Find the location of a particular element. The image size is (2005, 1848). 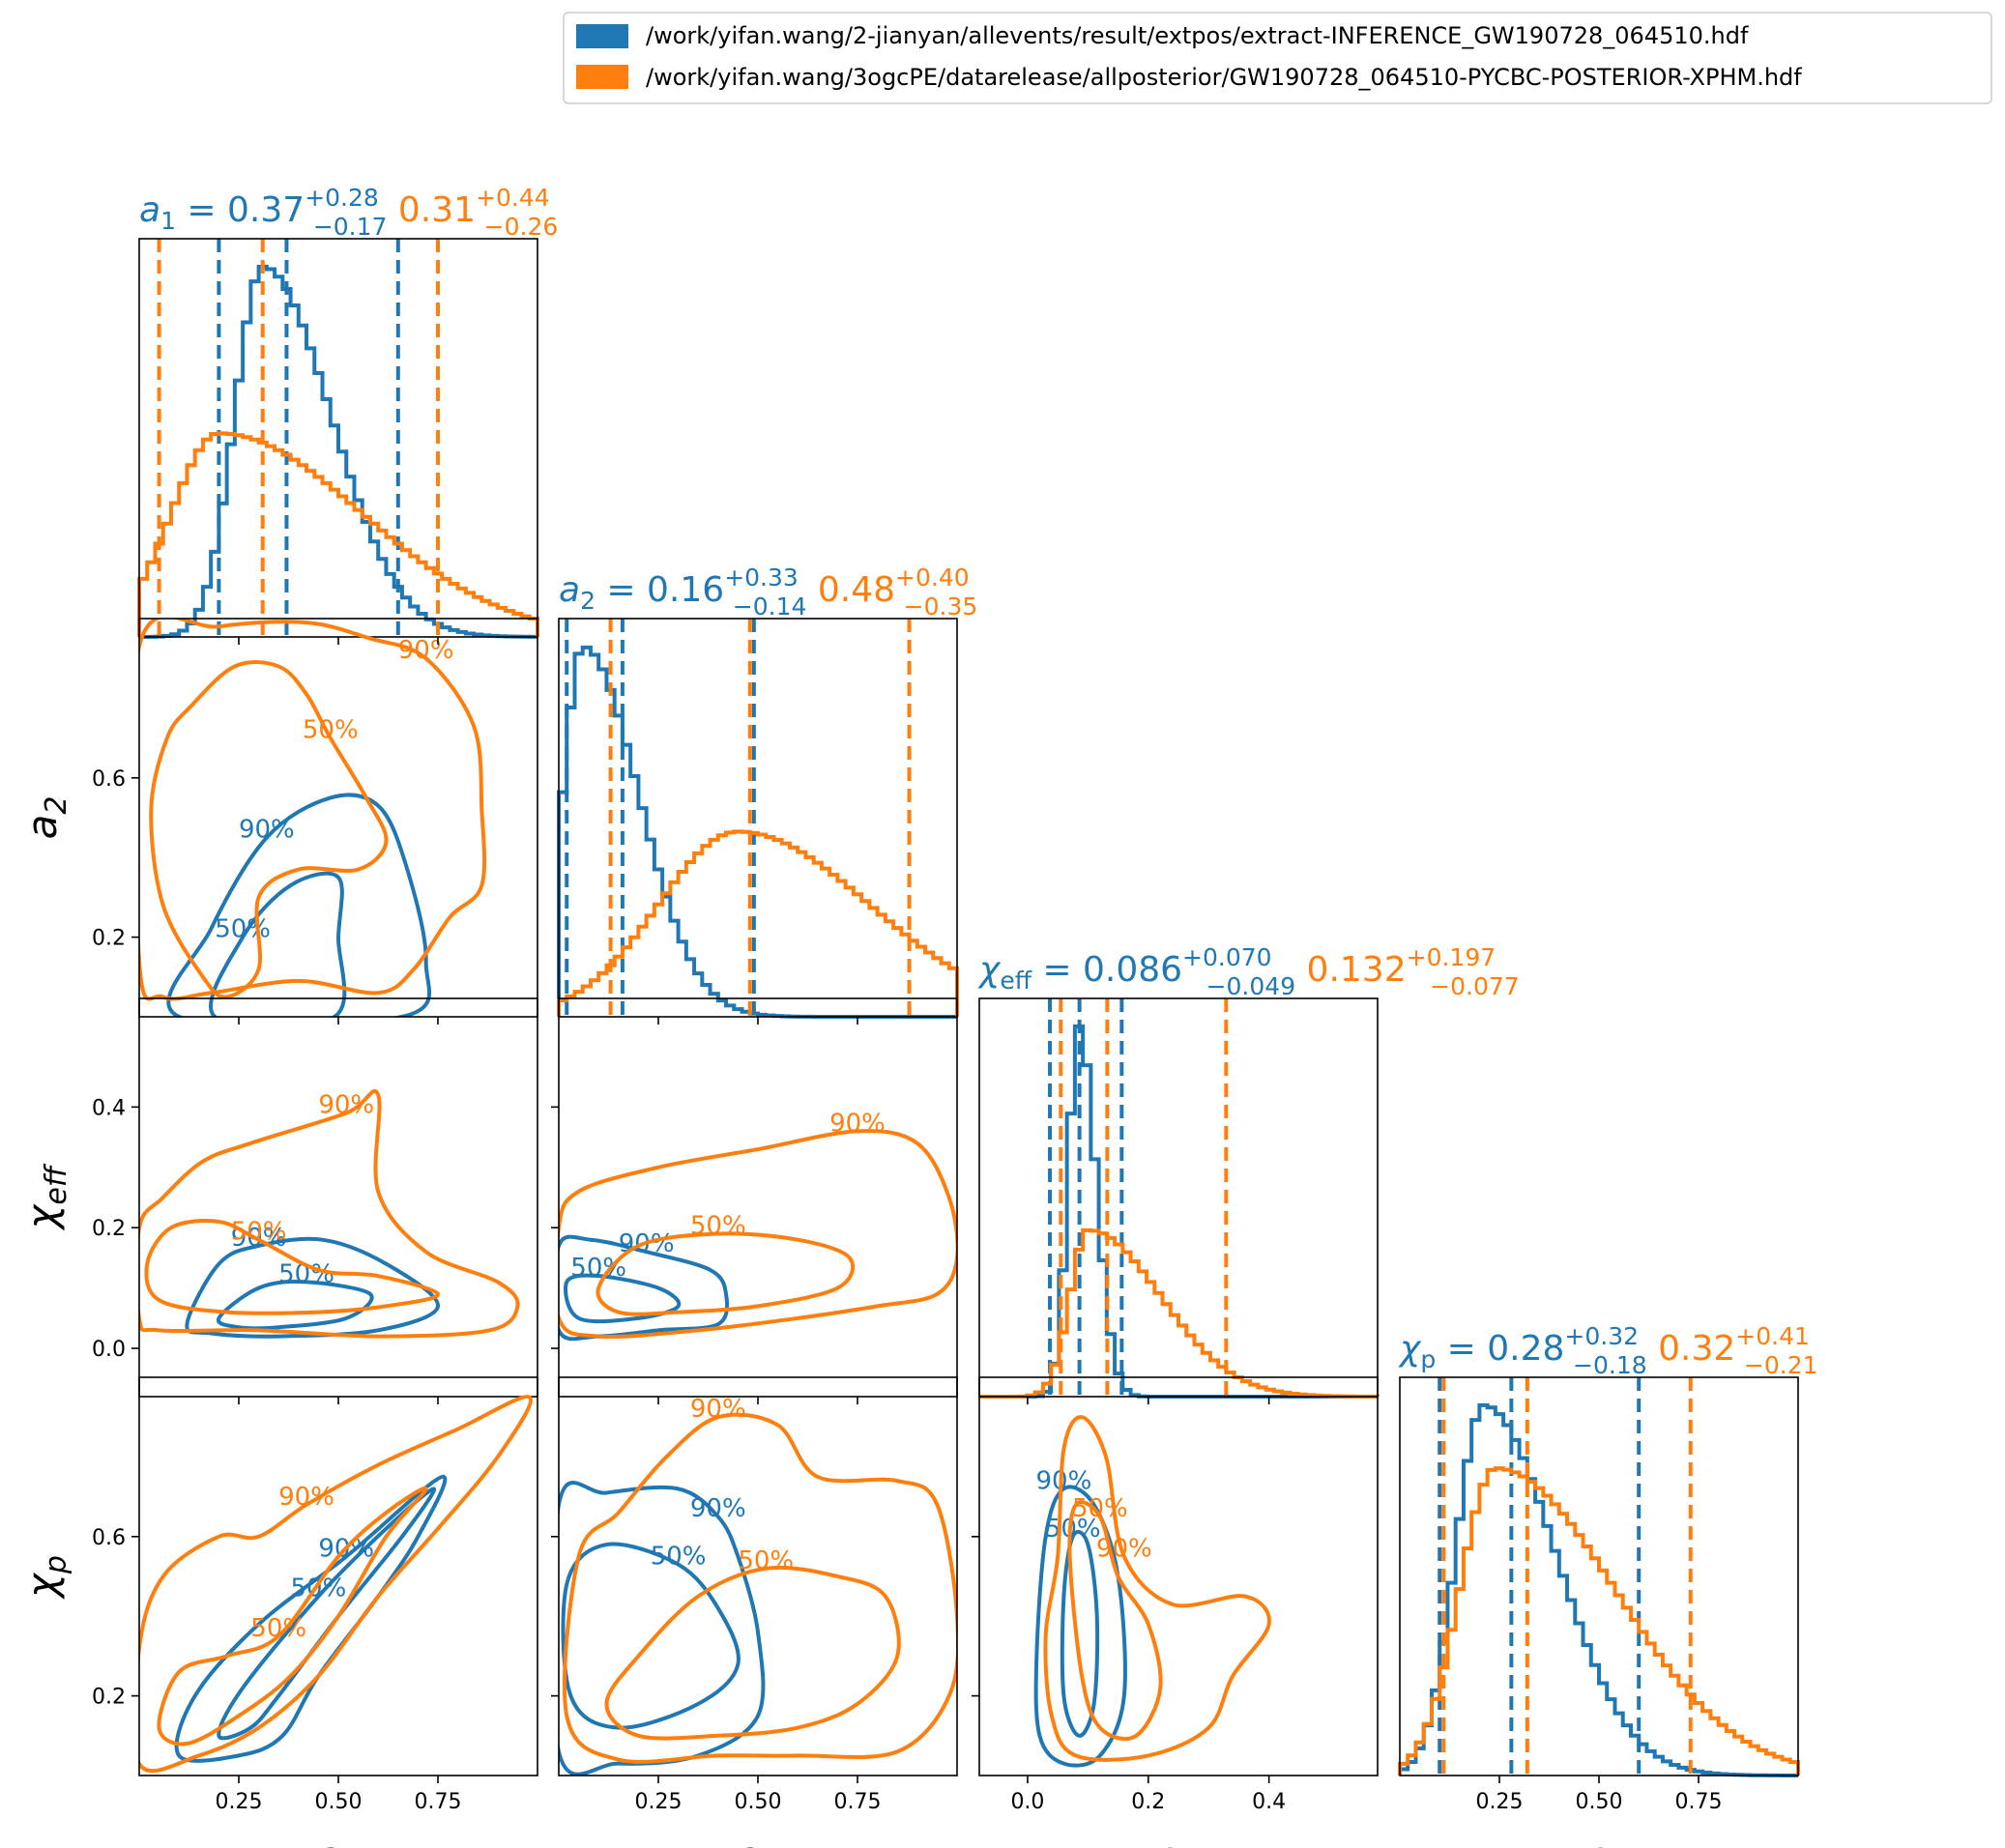

contour-panel-a1-vs-a2: 90% 50% 90% 50% is located at coordinates (338, 818).